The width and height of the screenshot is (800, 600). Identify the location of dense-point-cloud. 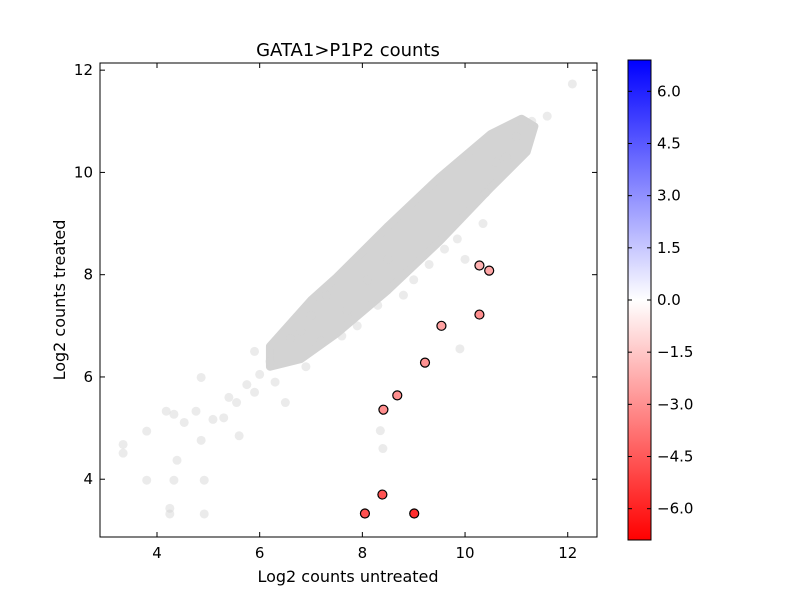
(402, 242).